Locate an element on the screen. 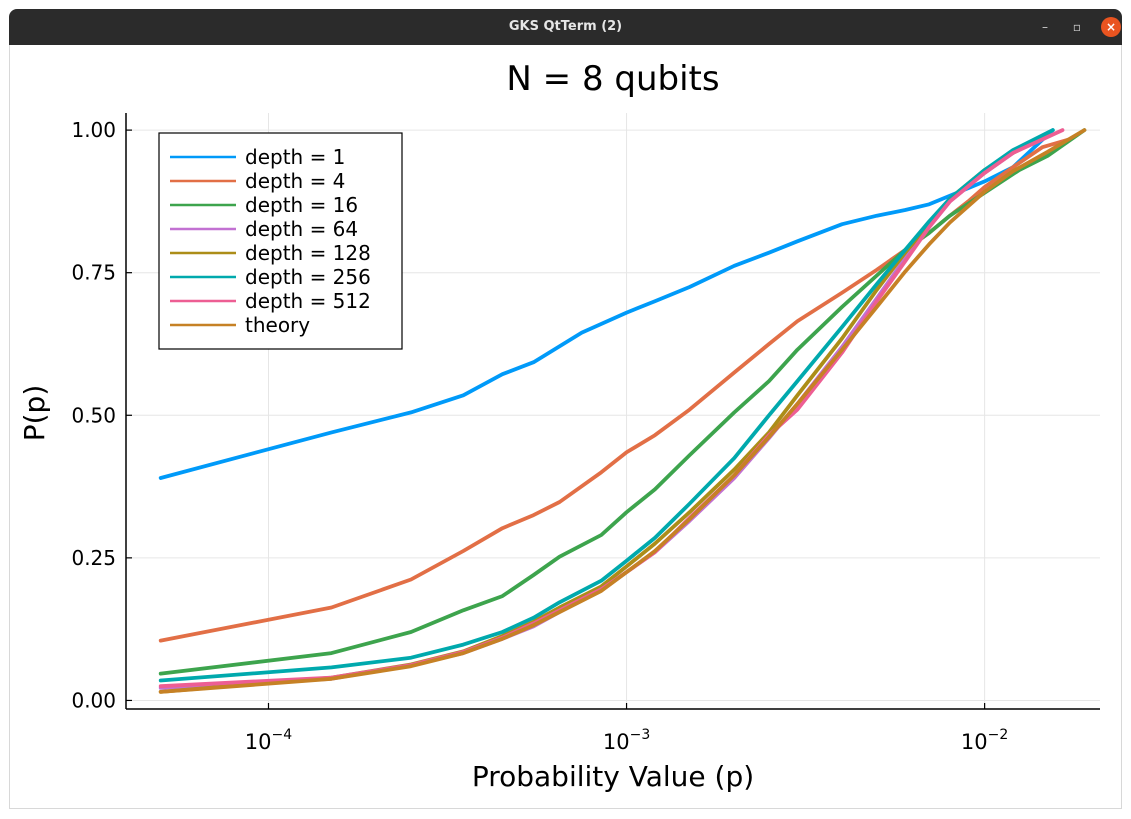 The width and height of the screenshot is (1131, 819). x-tick-label: 10⁻³ is located at coordinates (626, 740).